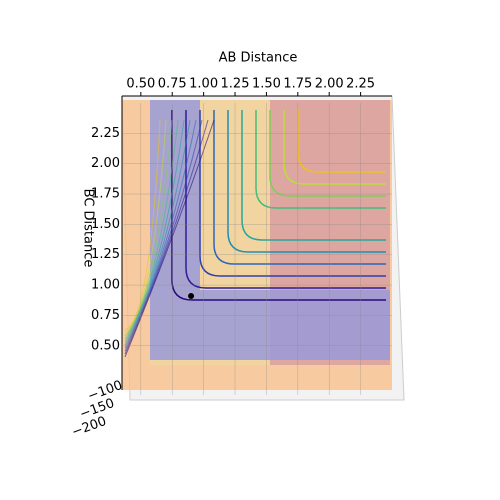 This screenshot has width=500, height=500. Describe the element at coordinates (105, 285) in the screenshot. I see `y-tick-label: 1.00` at that location.